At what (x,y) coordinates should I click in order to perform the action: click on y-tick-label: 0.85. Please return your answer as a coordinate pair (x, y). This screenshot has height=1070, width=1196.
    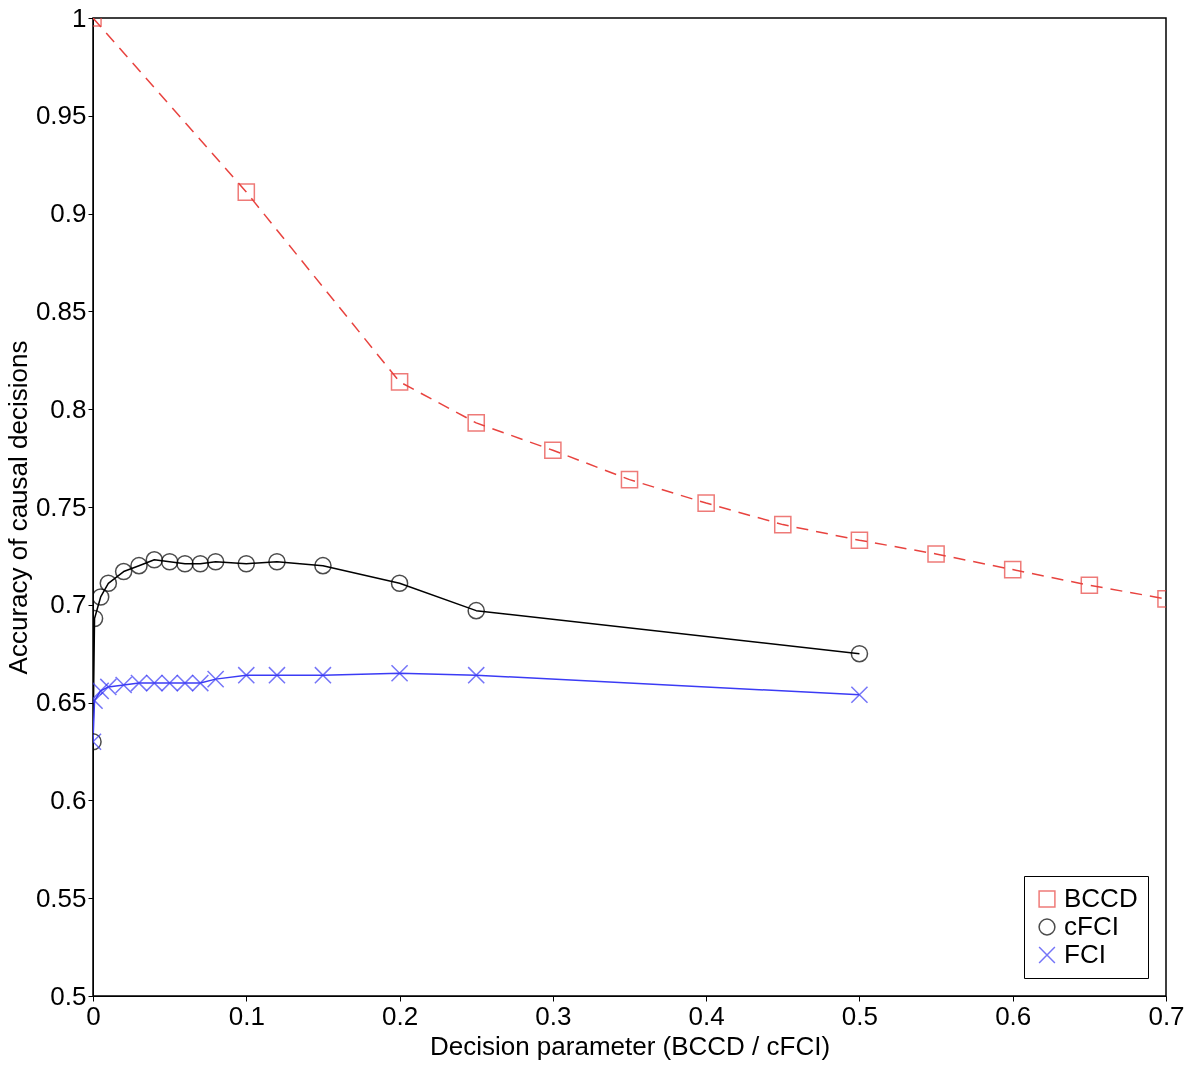
    Looking at the image, I should click on (61, 310).